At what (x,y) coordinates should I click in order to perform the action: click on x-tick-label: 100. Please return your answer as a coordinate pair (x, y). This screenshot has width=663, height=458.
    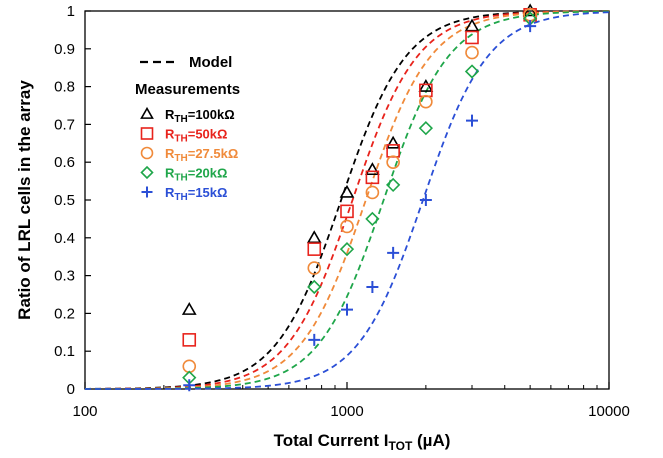
    Looking at the image, I should click on (84, 411).